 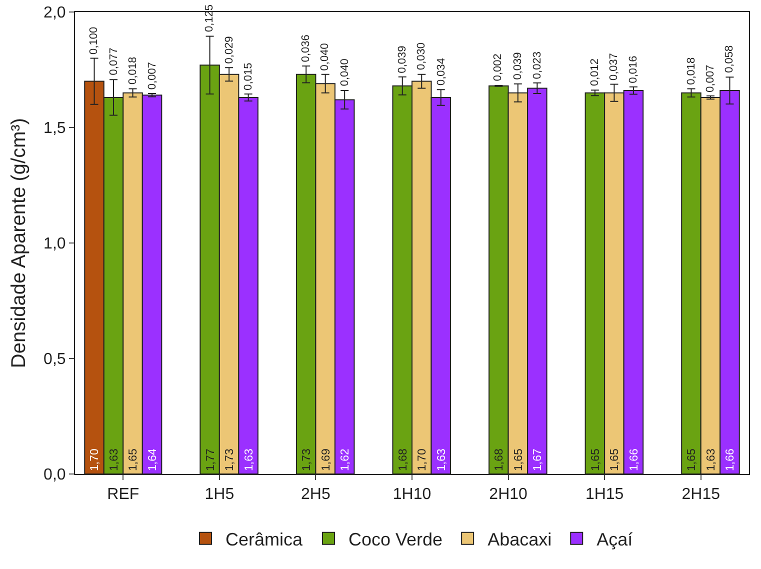 I want to click on data-label: 1,69, so click(x=326, y=459).